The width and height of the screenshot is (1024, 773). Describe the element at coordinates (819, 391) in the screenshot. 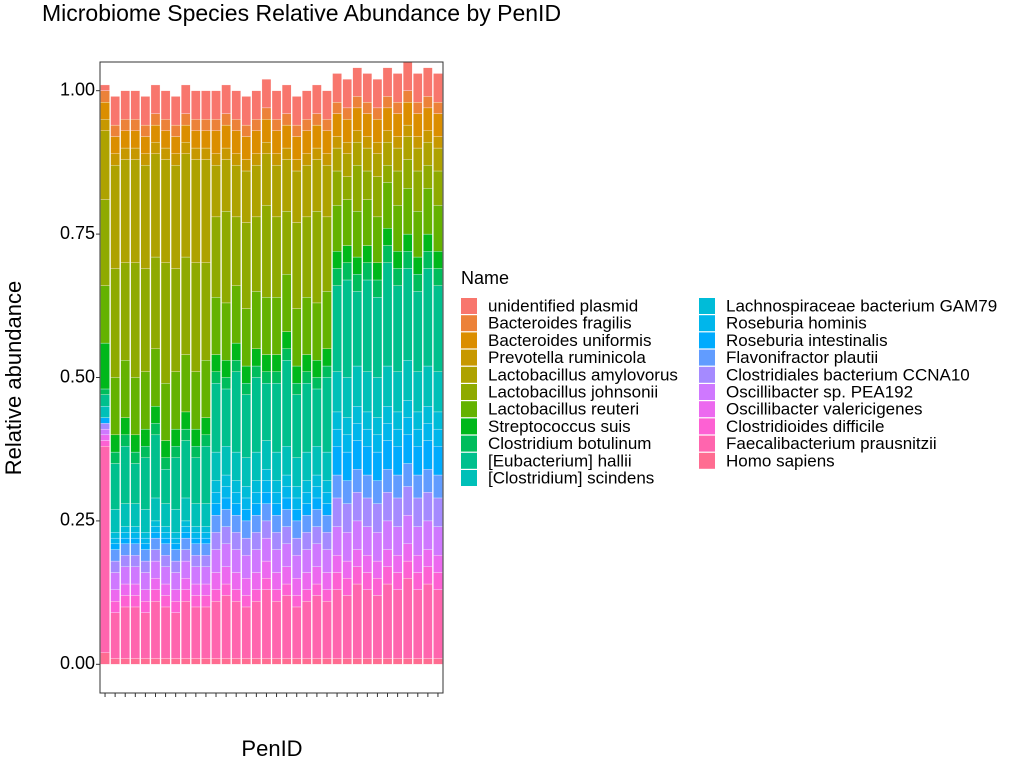

I see `legend-label: Oscillibacter sp. PEA192` at that location.